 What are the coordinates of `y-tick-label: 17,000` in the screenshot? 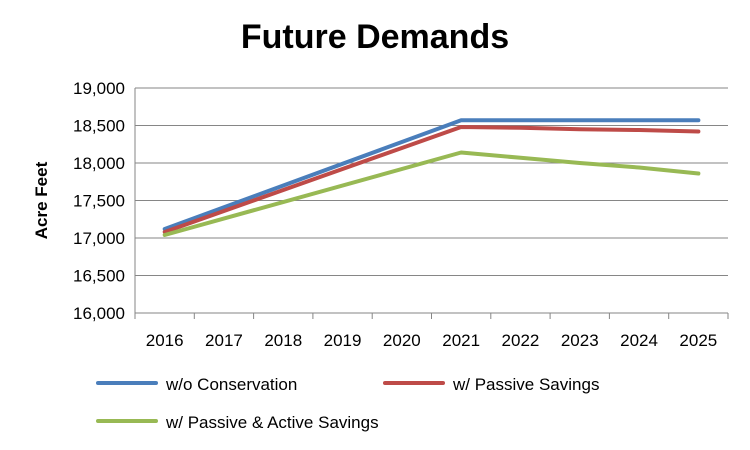 It's located at (99, 238).